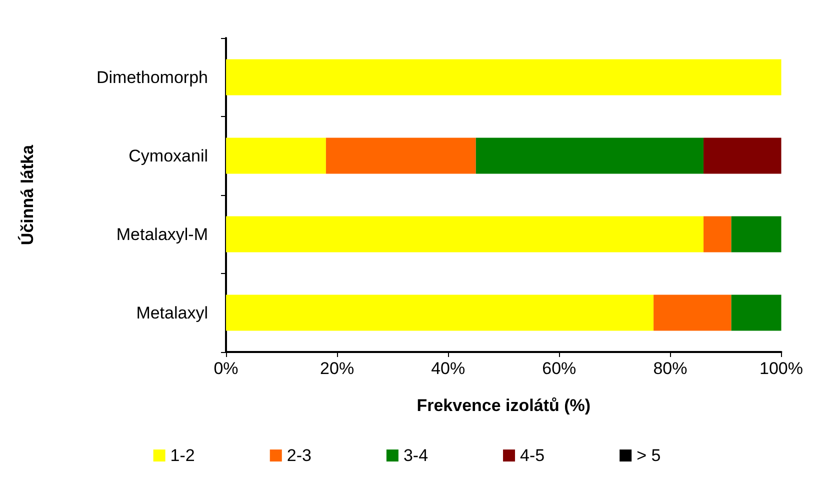  I want to click on legend-label: 4-5, so click(532, 455).